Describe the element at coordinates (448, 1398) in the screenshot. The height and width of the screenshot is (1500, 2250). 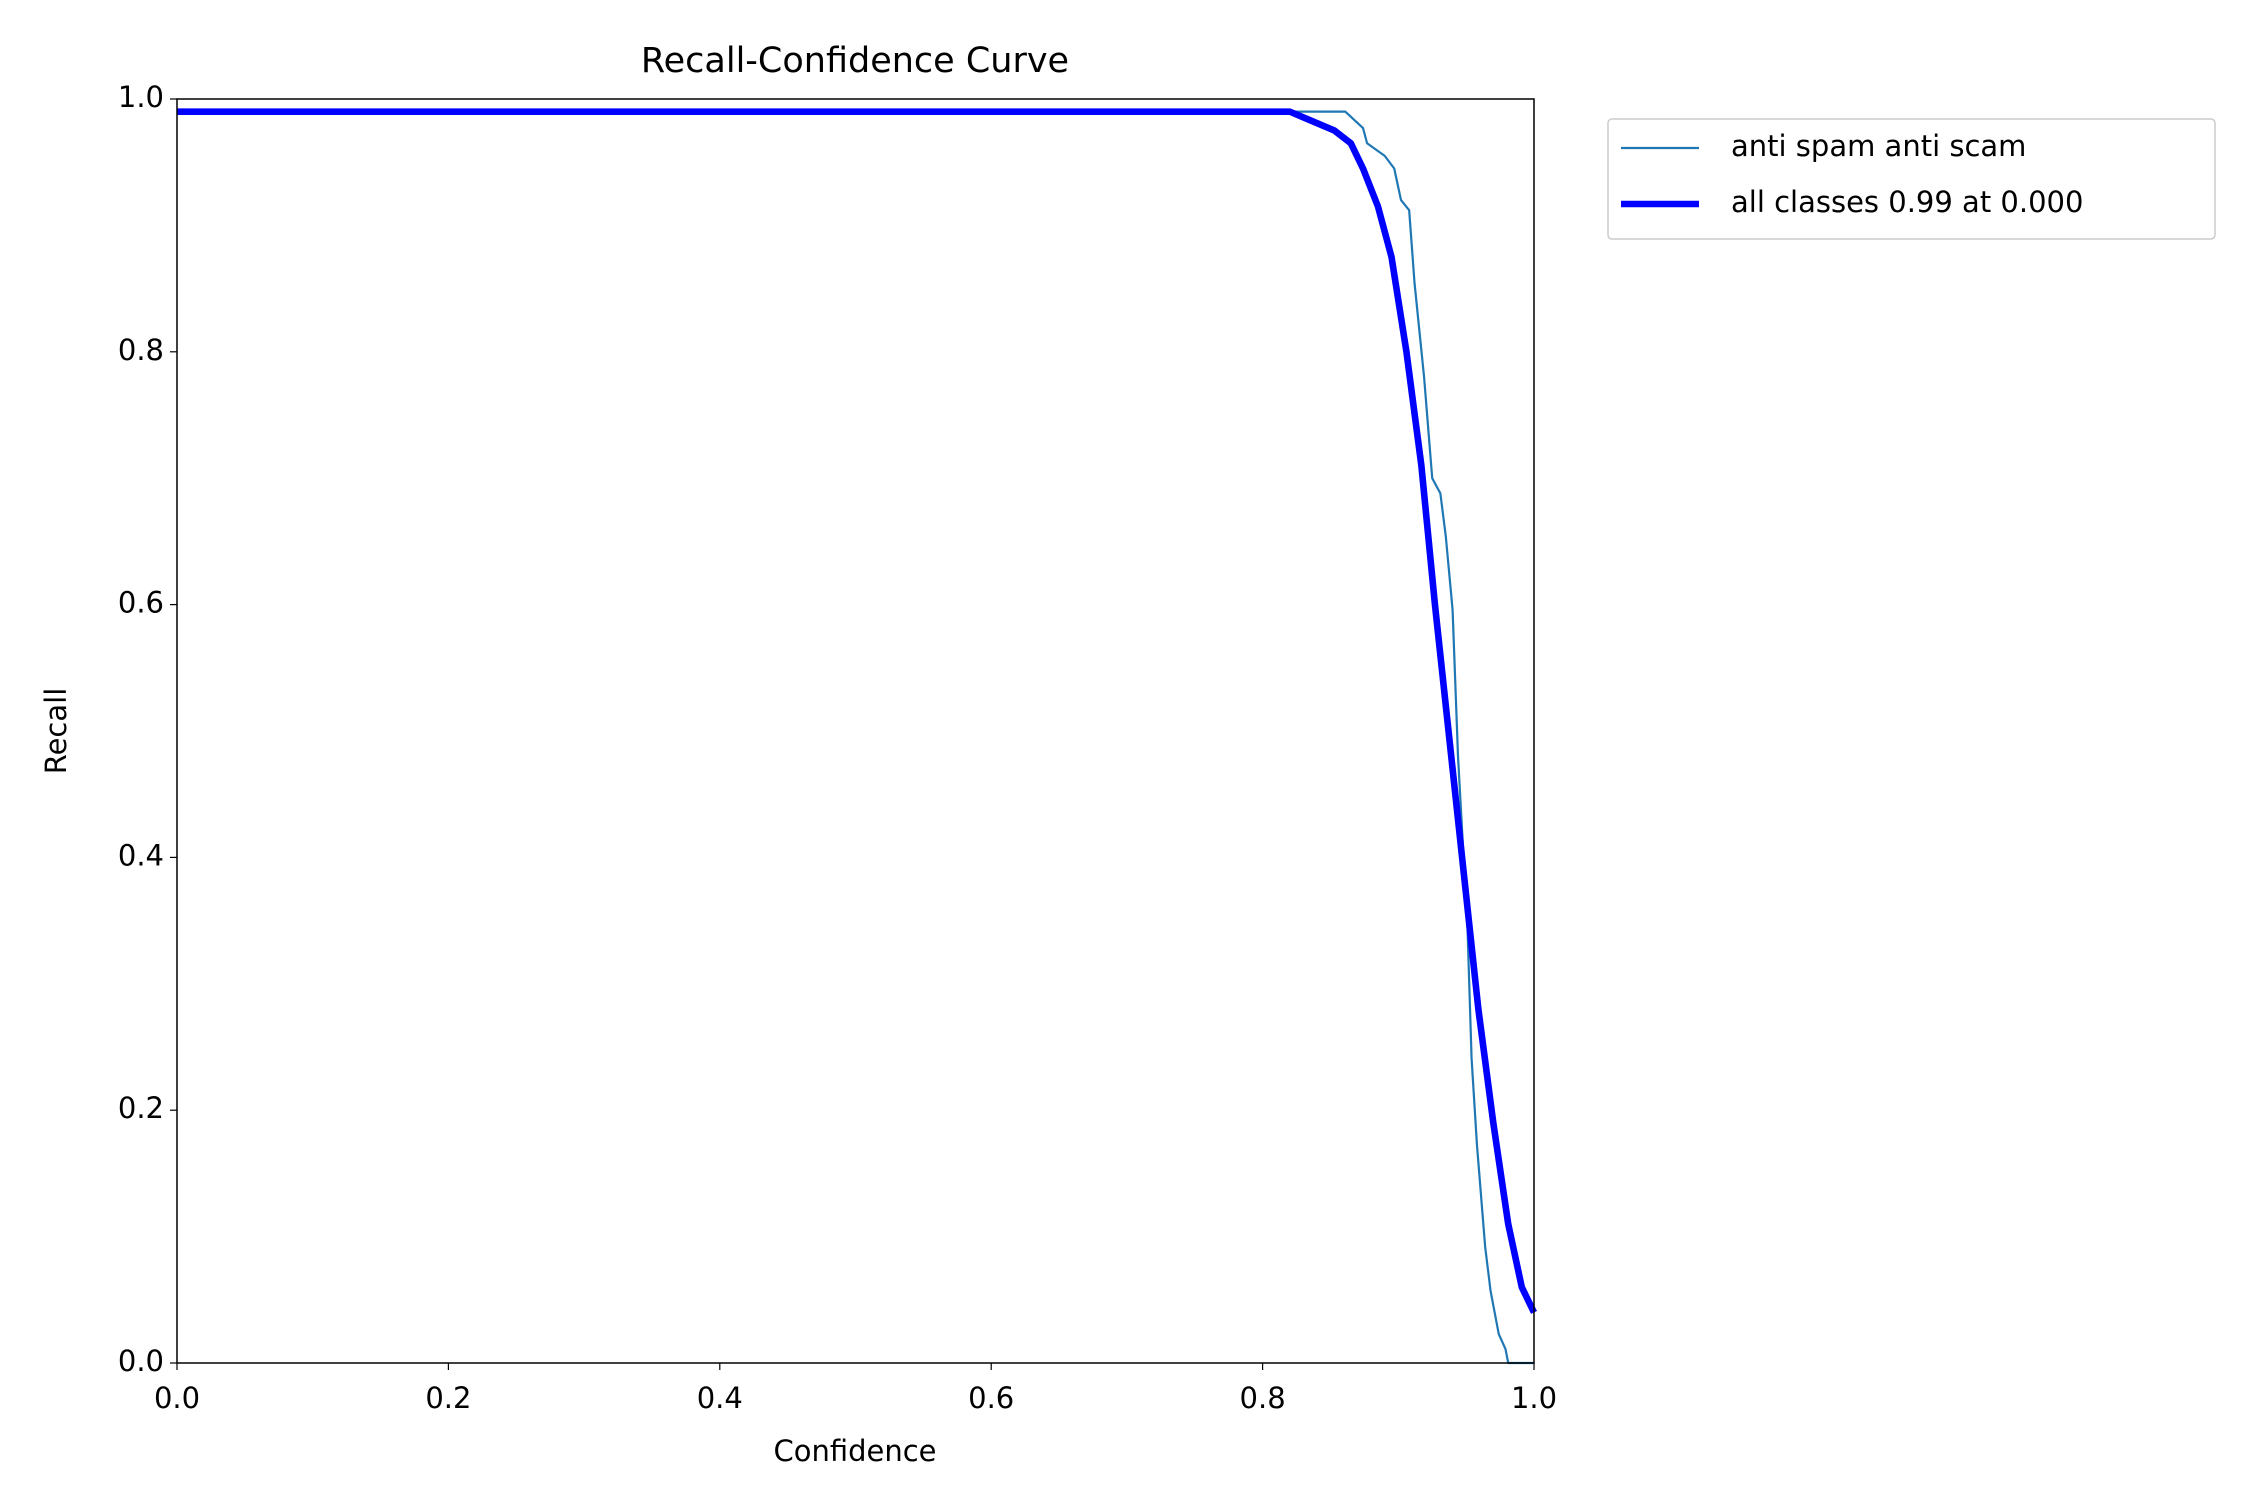
I see `x-tick-label: 0.2` at that location.